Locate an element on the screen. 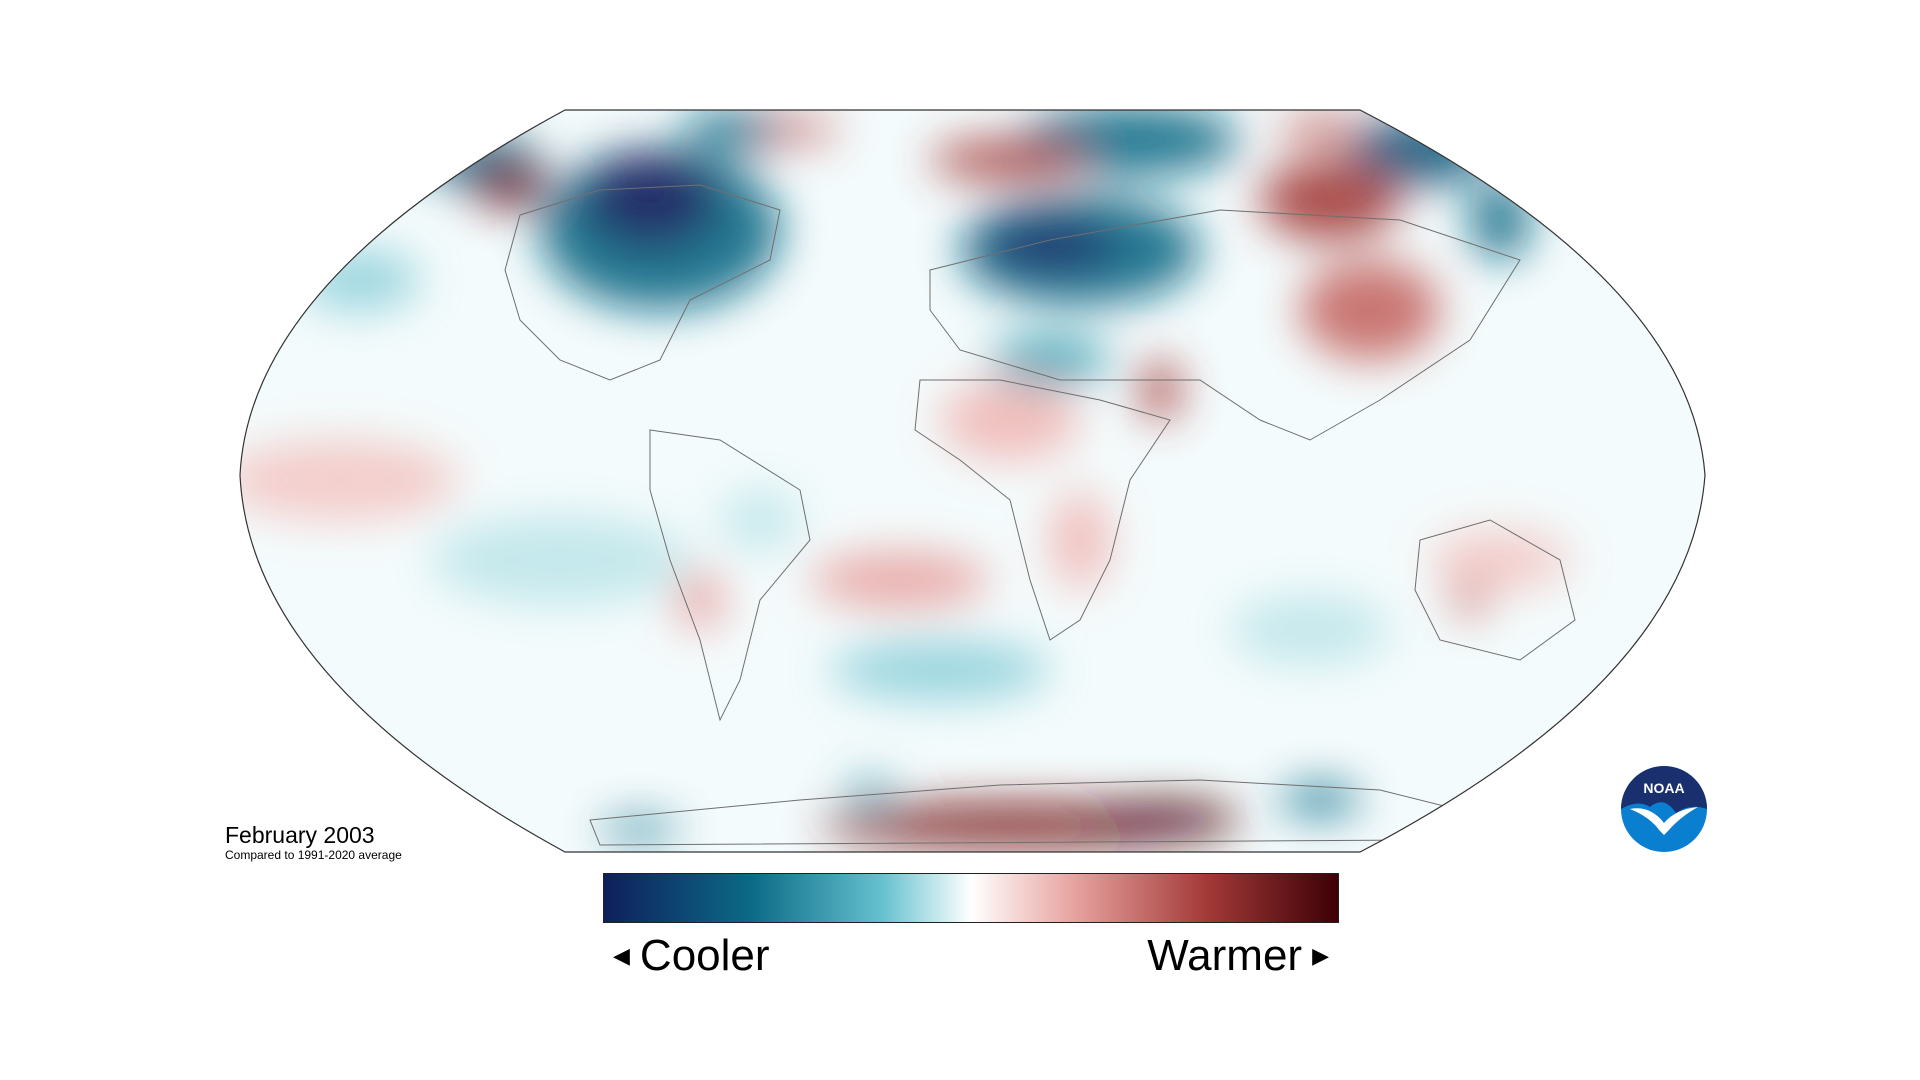  right-arrow-icon: ▶ is located at coordinates (1320, 955).